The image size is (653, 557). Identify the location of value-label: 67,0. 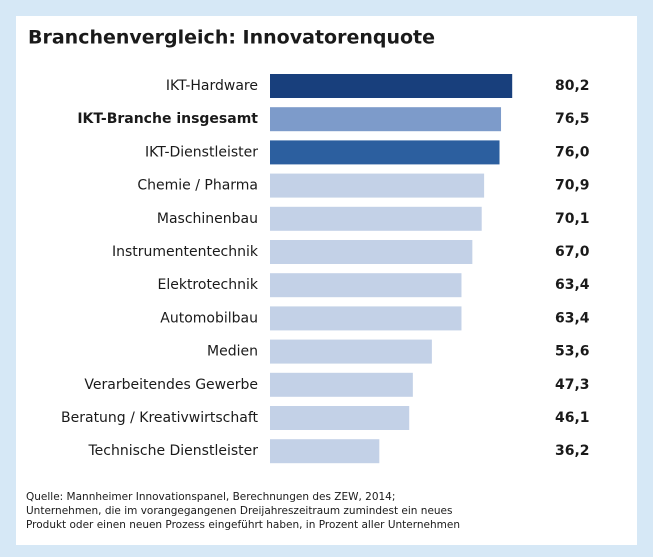
(572, 252).